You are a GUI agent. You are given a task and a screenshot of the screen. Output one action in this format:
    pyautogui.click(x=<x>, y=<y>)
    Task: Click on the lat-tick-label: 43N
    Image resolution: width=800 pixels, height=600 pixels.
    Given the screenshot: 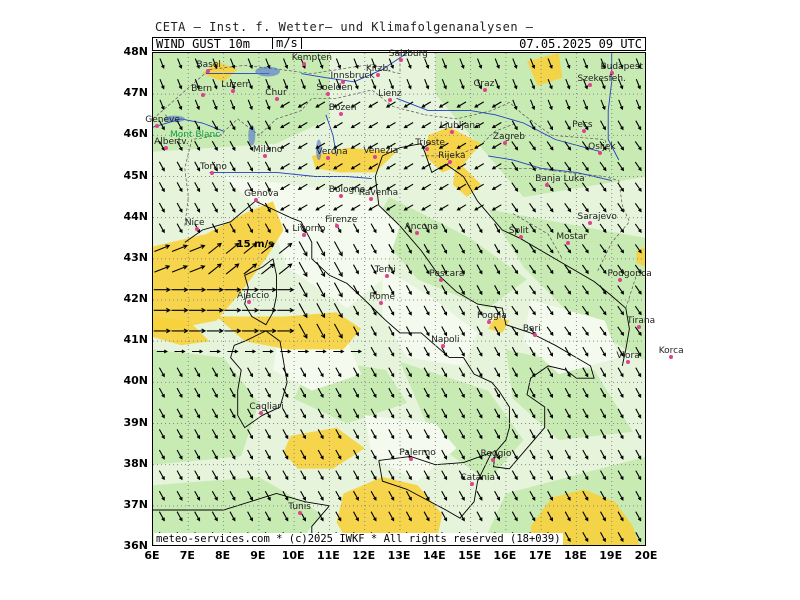 What is the action you would take?
    pyautogui.click(x=135, y=257)
    